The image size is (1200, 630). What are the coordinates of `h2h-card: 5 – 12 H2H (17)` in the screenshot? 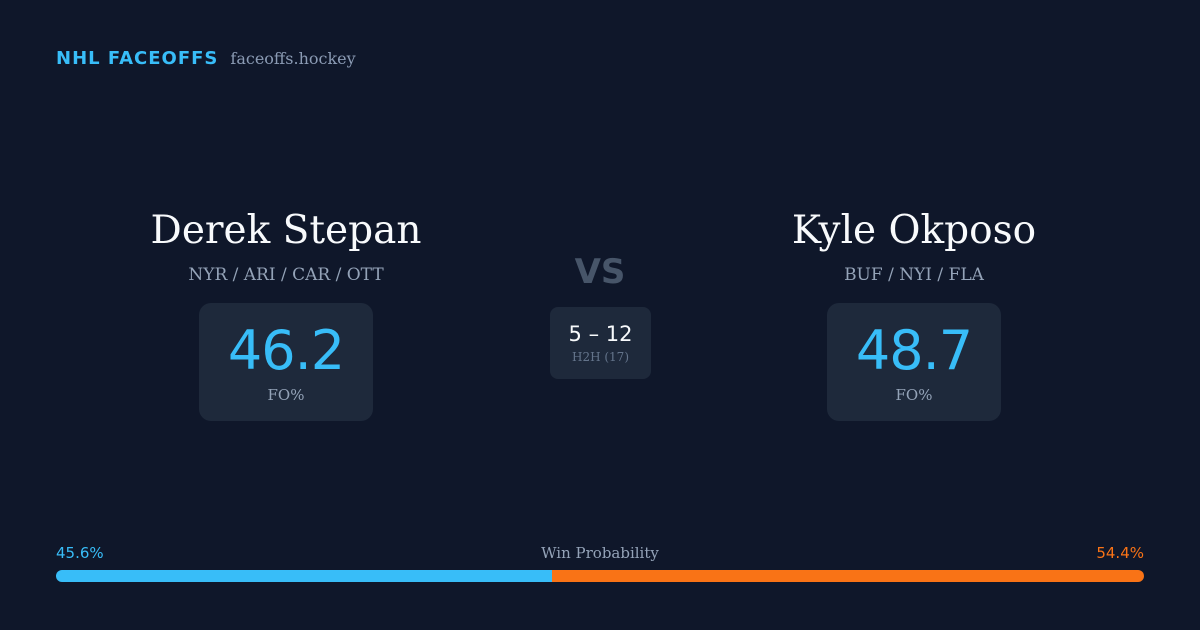 It's located at (600, 343).